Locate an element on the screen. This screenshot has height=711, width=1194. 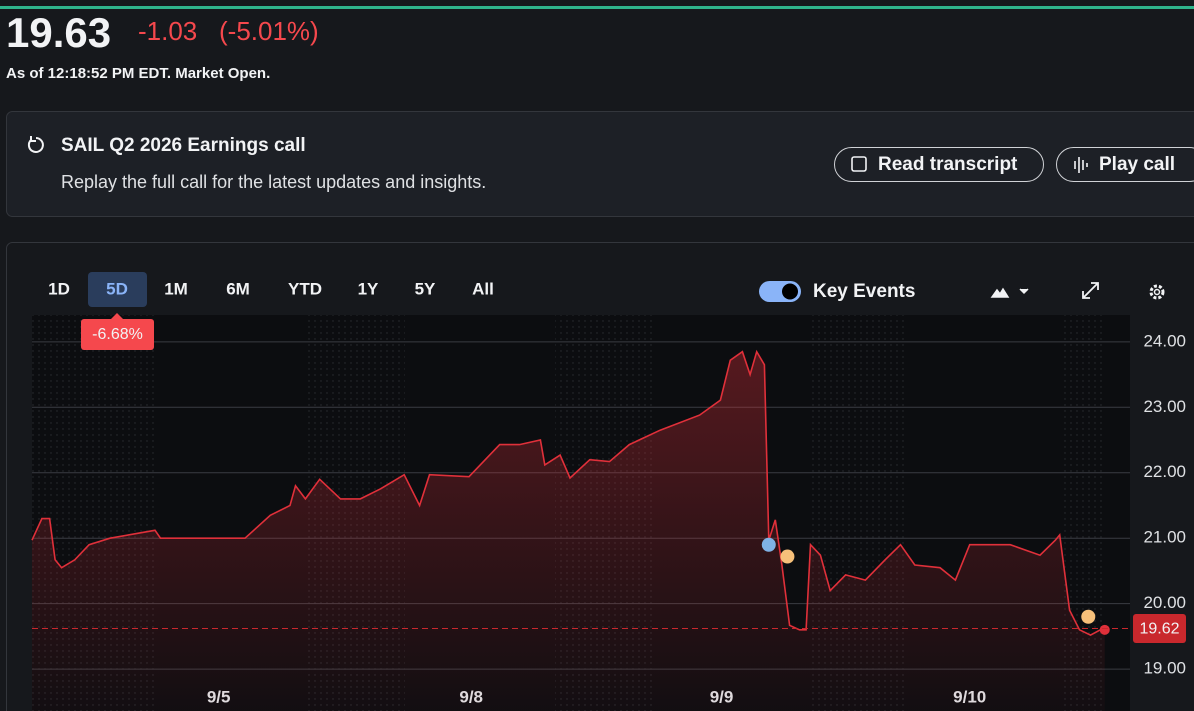
range-button: 1D is located at coordinates (59, 288).